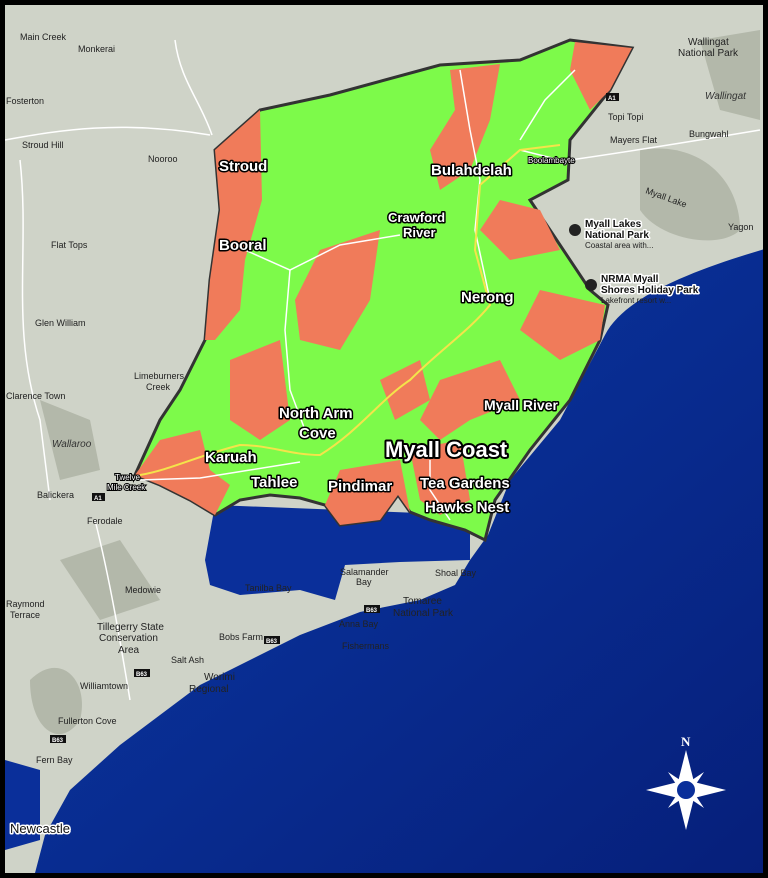 This screenshot has height=878, width=768. What do you see at coordinates (366, 646) in the screenshot?
I see `place-label: Fishermans` at bounding box center [366, 646].